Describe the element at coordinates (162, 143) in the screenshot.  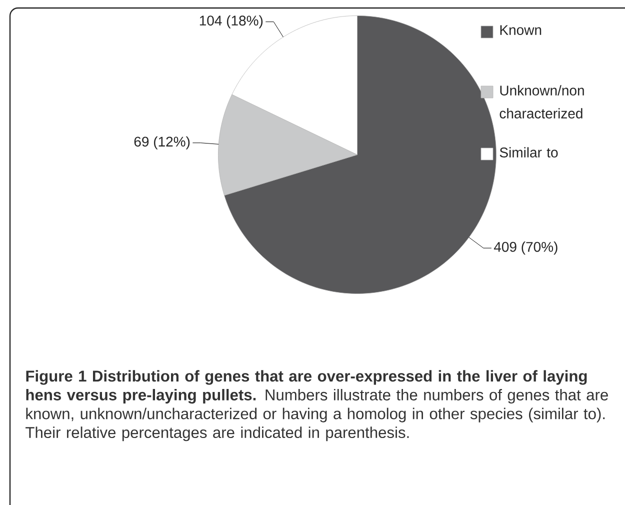
I see `data-label: 69 (12%)` at that location.